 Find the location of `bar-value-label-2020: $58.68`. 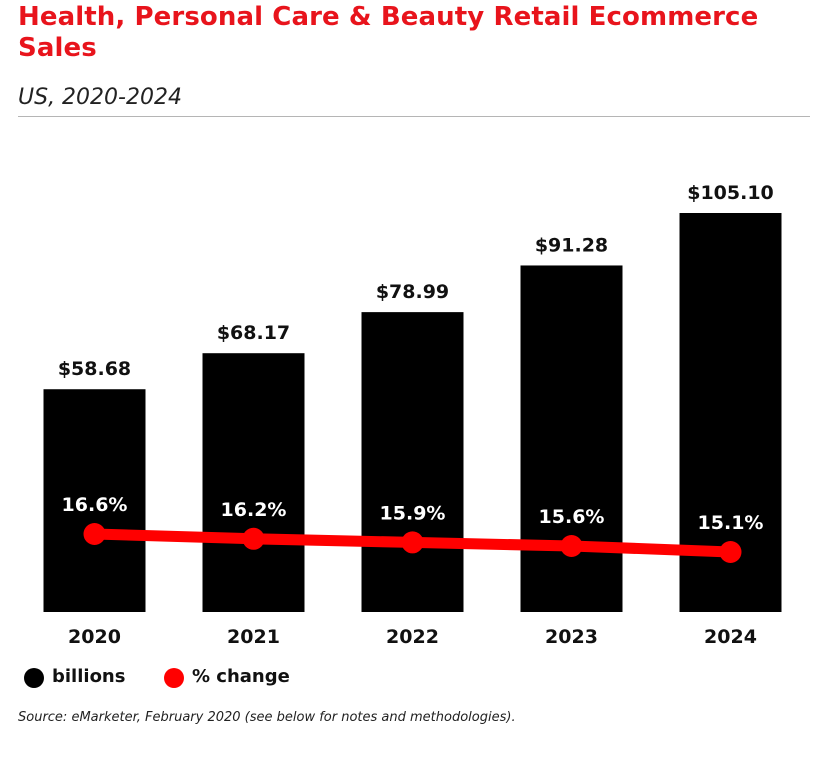

bar-value-label-2020: $58.68 is located at coordinates (94, 369).